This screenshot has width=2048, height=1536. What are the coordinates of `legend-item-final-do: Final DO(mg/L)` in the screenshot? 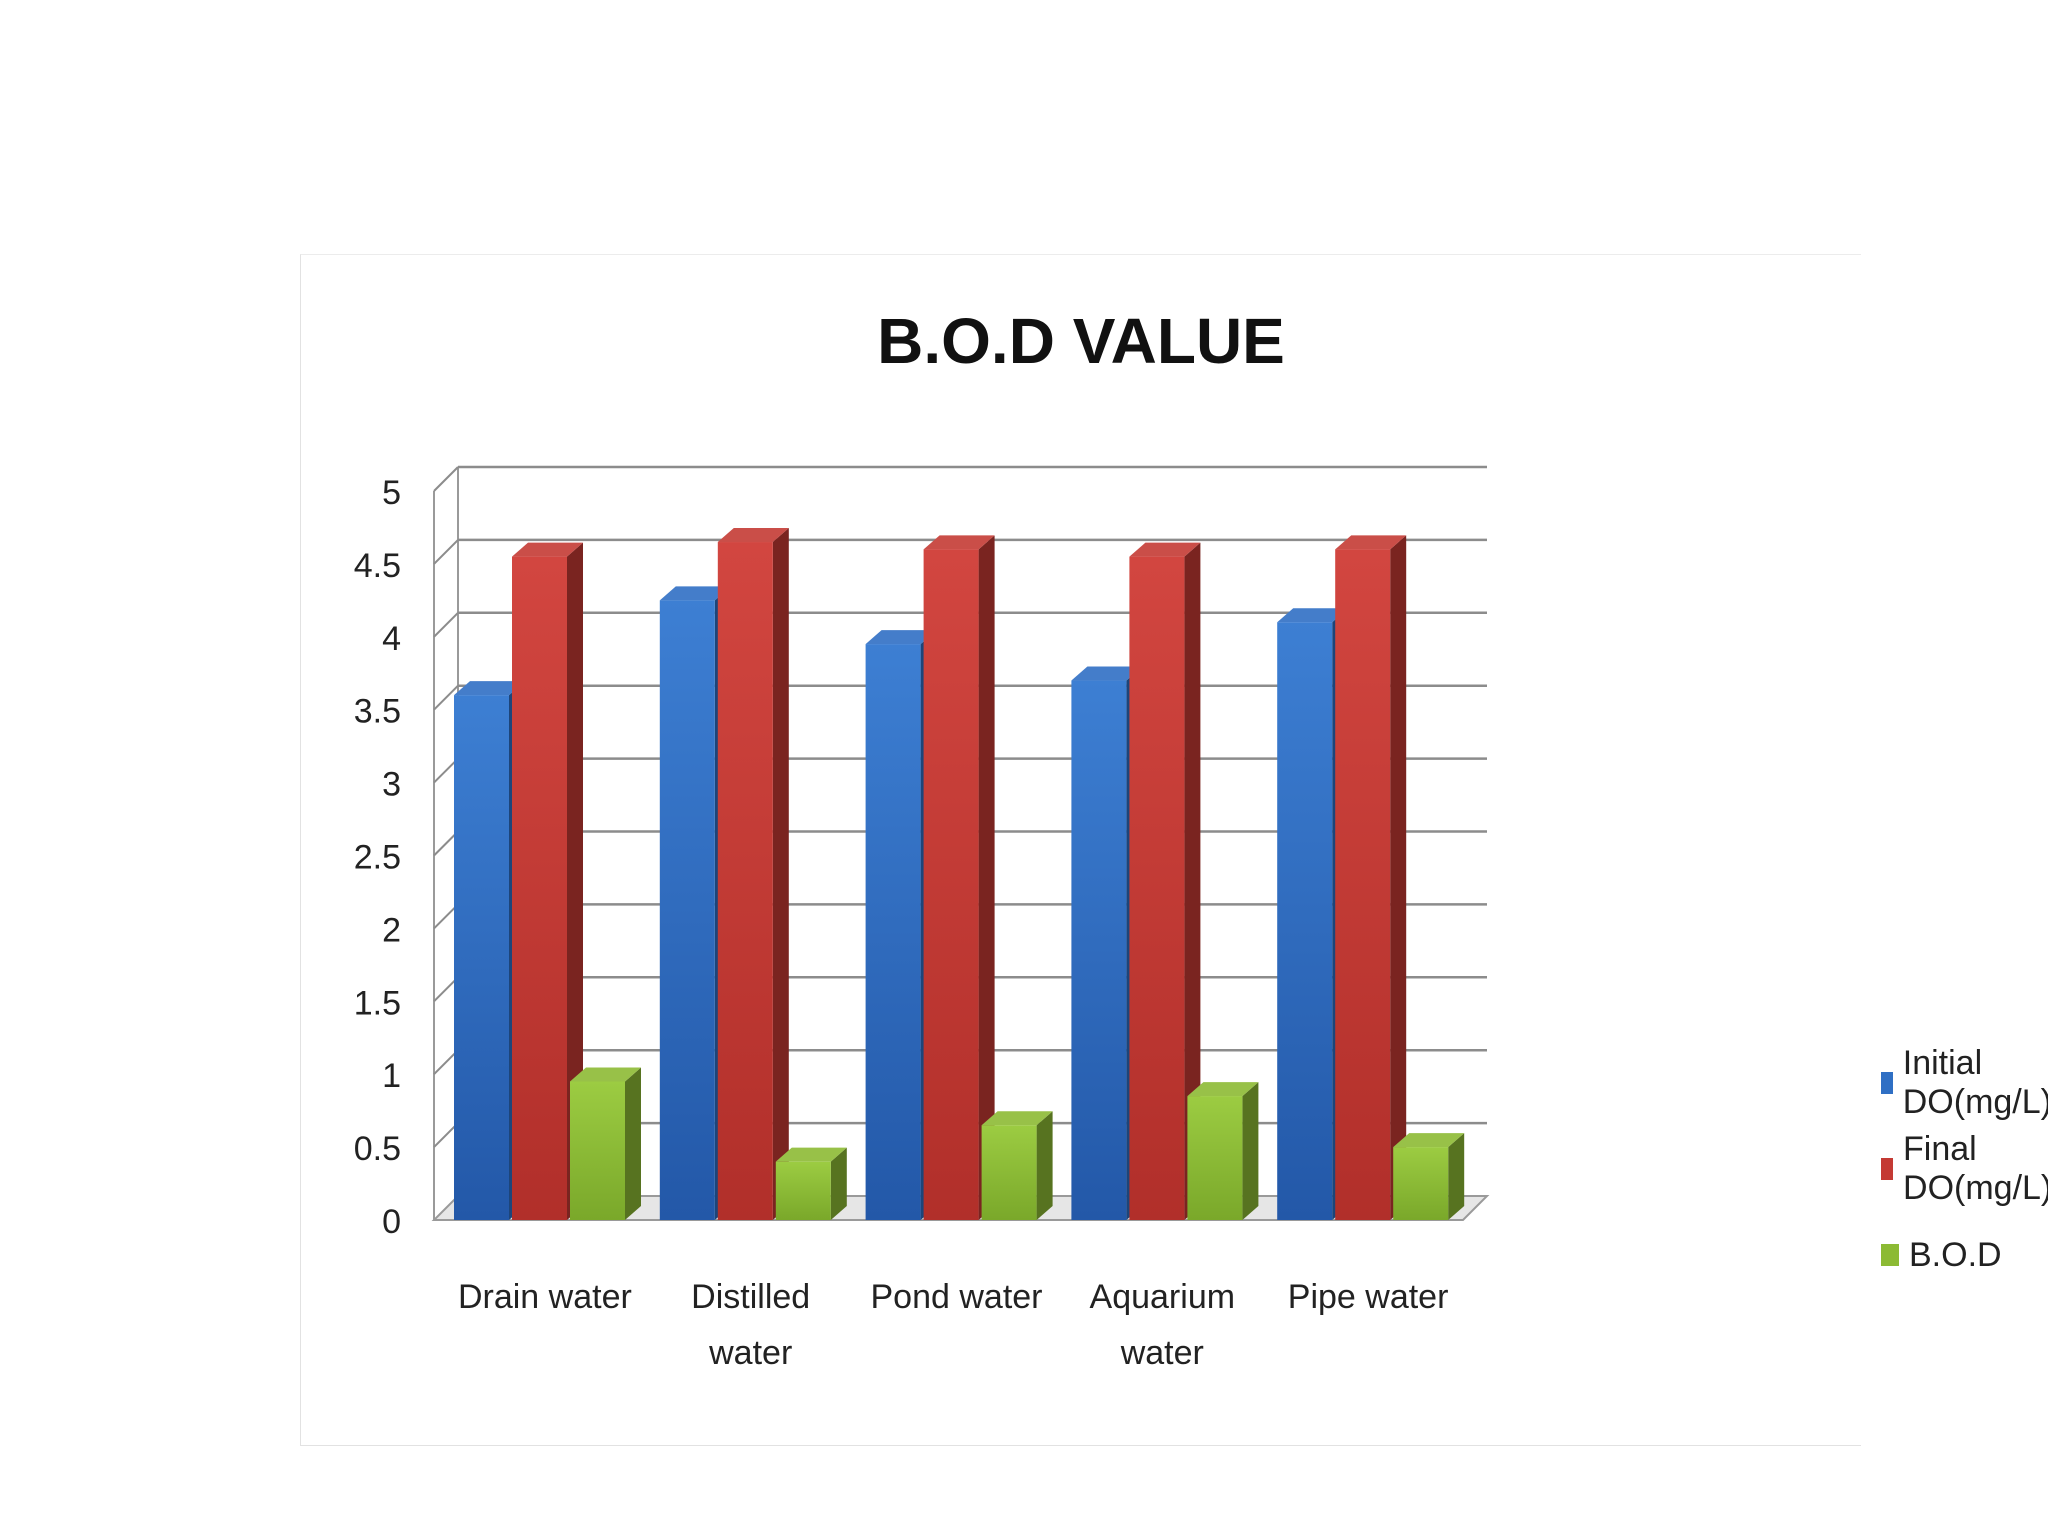 It's located at (1964, 1168).